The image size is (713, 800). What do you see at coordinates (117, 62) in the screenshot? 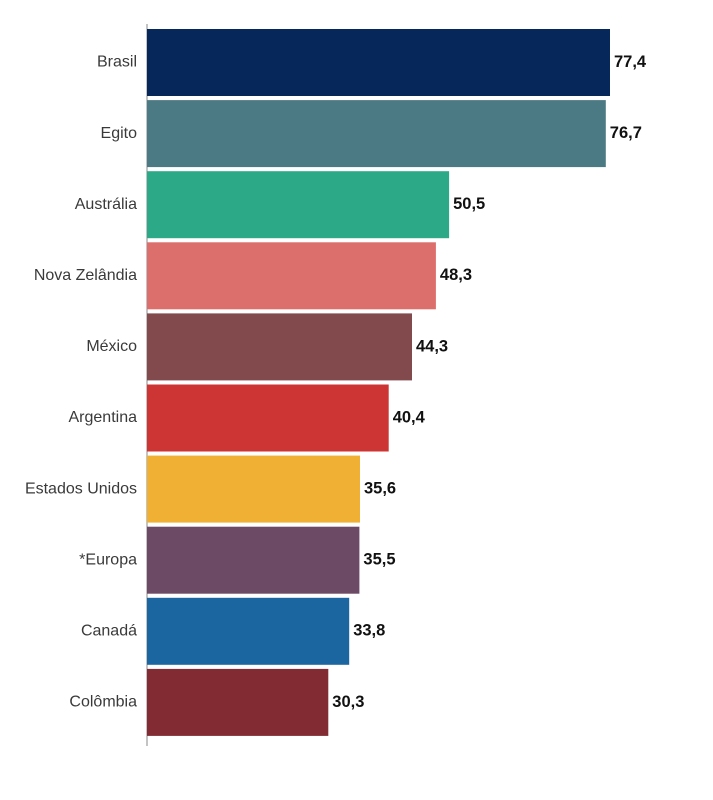
I see `category-label-0: Brasil` at bounding box center [117, 62].